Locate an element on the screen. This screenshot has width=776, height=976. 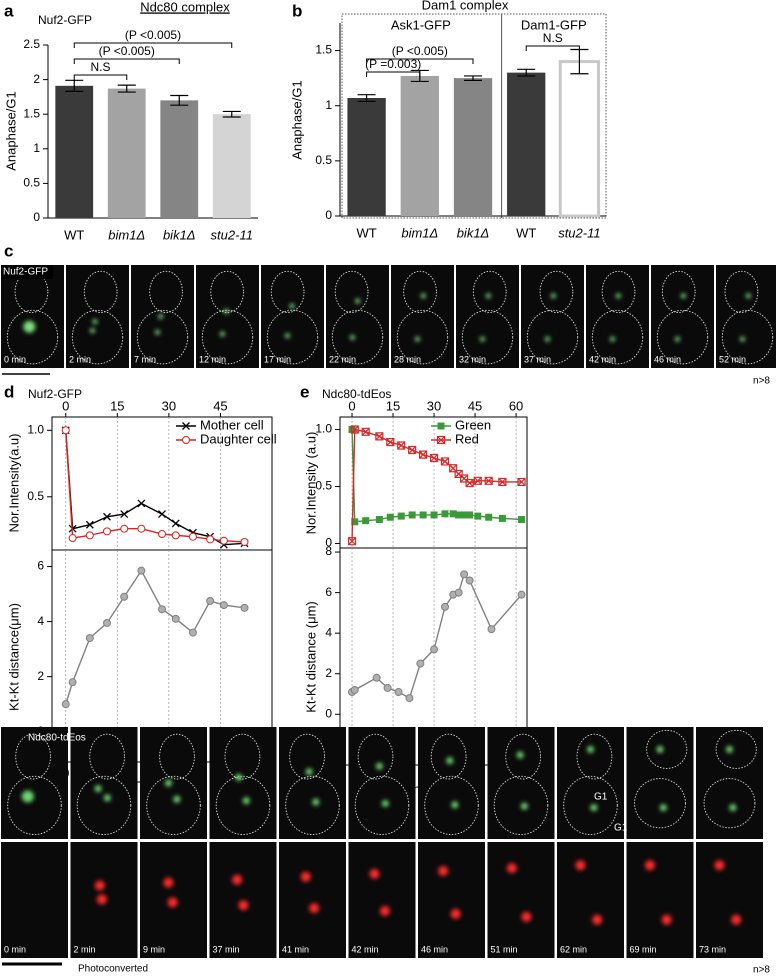
label-box is located at coordinates (27, 272).